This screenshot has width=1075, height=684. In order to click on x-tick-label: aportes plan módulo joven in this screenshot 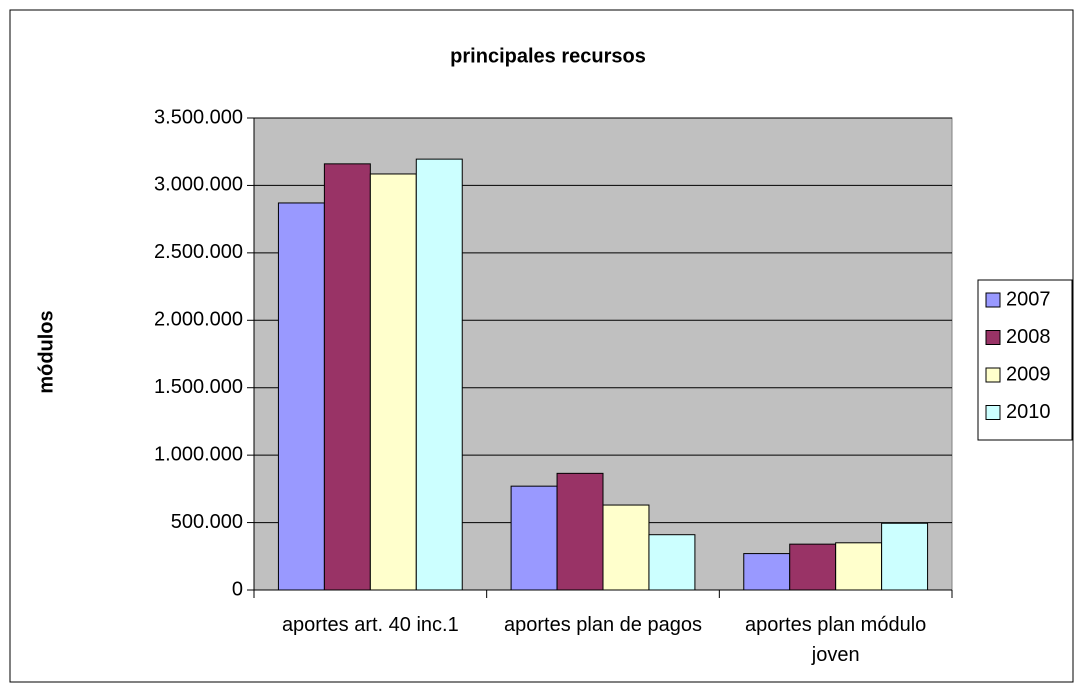, I will do `click(836, 640)`.